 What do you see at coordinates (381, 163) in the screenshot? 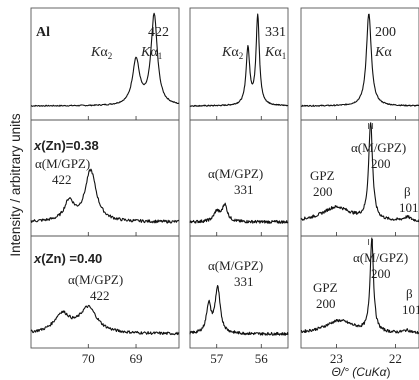
I see `label-hkl-200-r1: 200` at bounding box center [381, 163].